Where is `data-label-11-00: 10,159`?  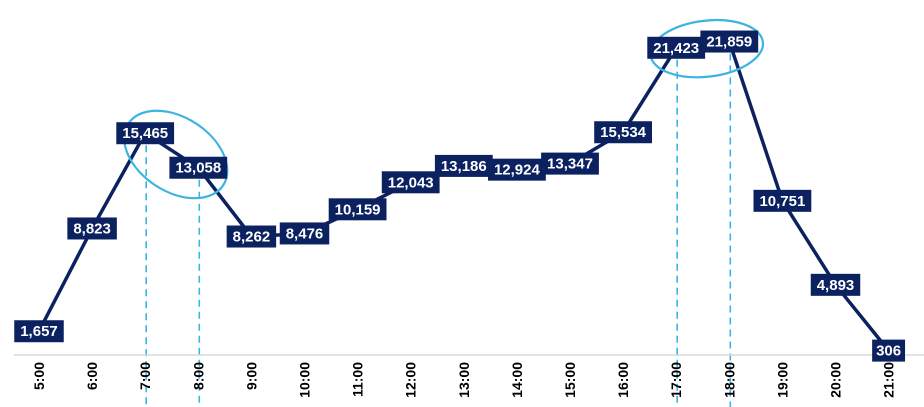 data-label-11-00: 10,159 is located at coordinates (357, 209).